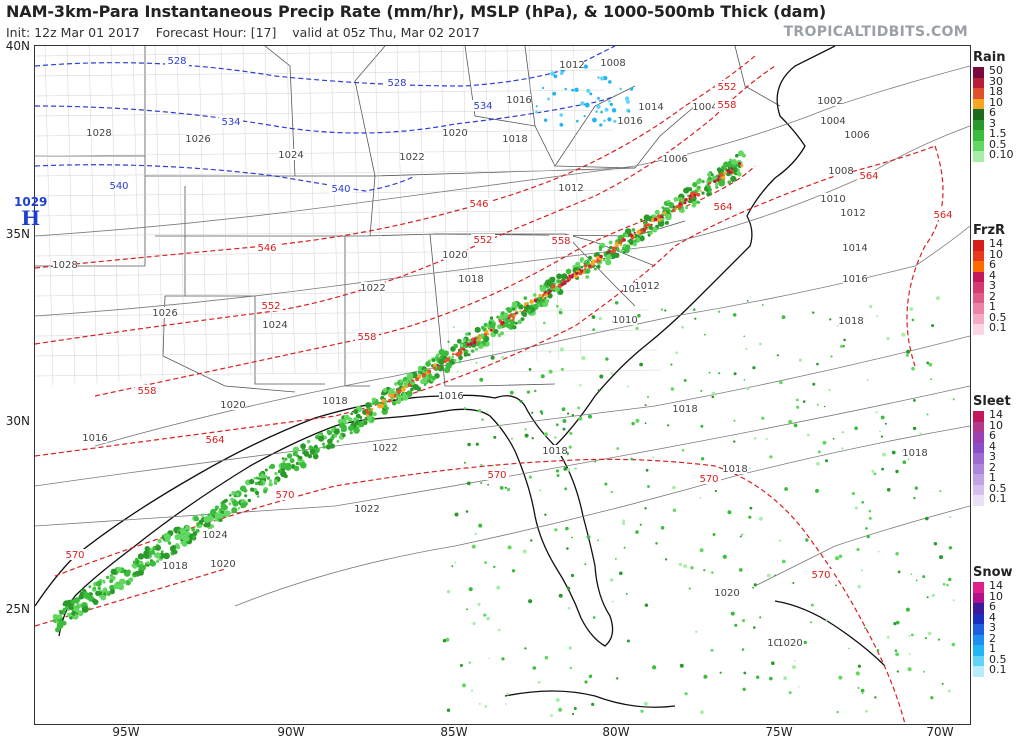  Describe the element at coordinates (998, 478) in the screenshot. I see `legend-row: 1` at that location.